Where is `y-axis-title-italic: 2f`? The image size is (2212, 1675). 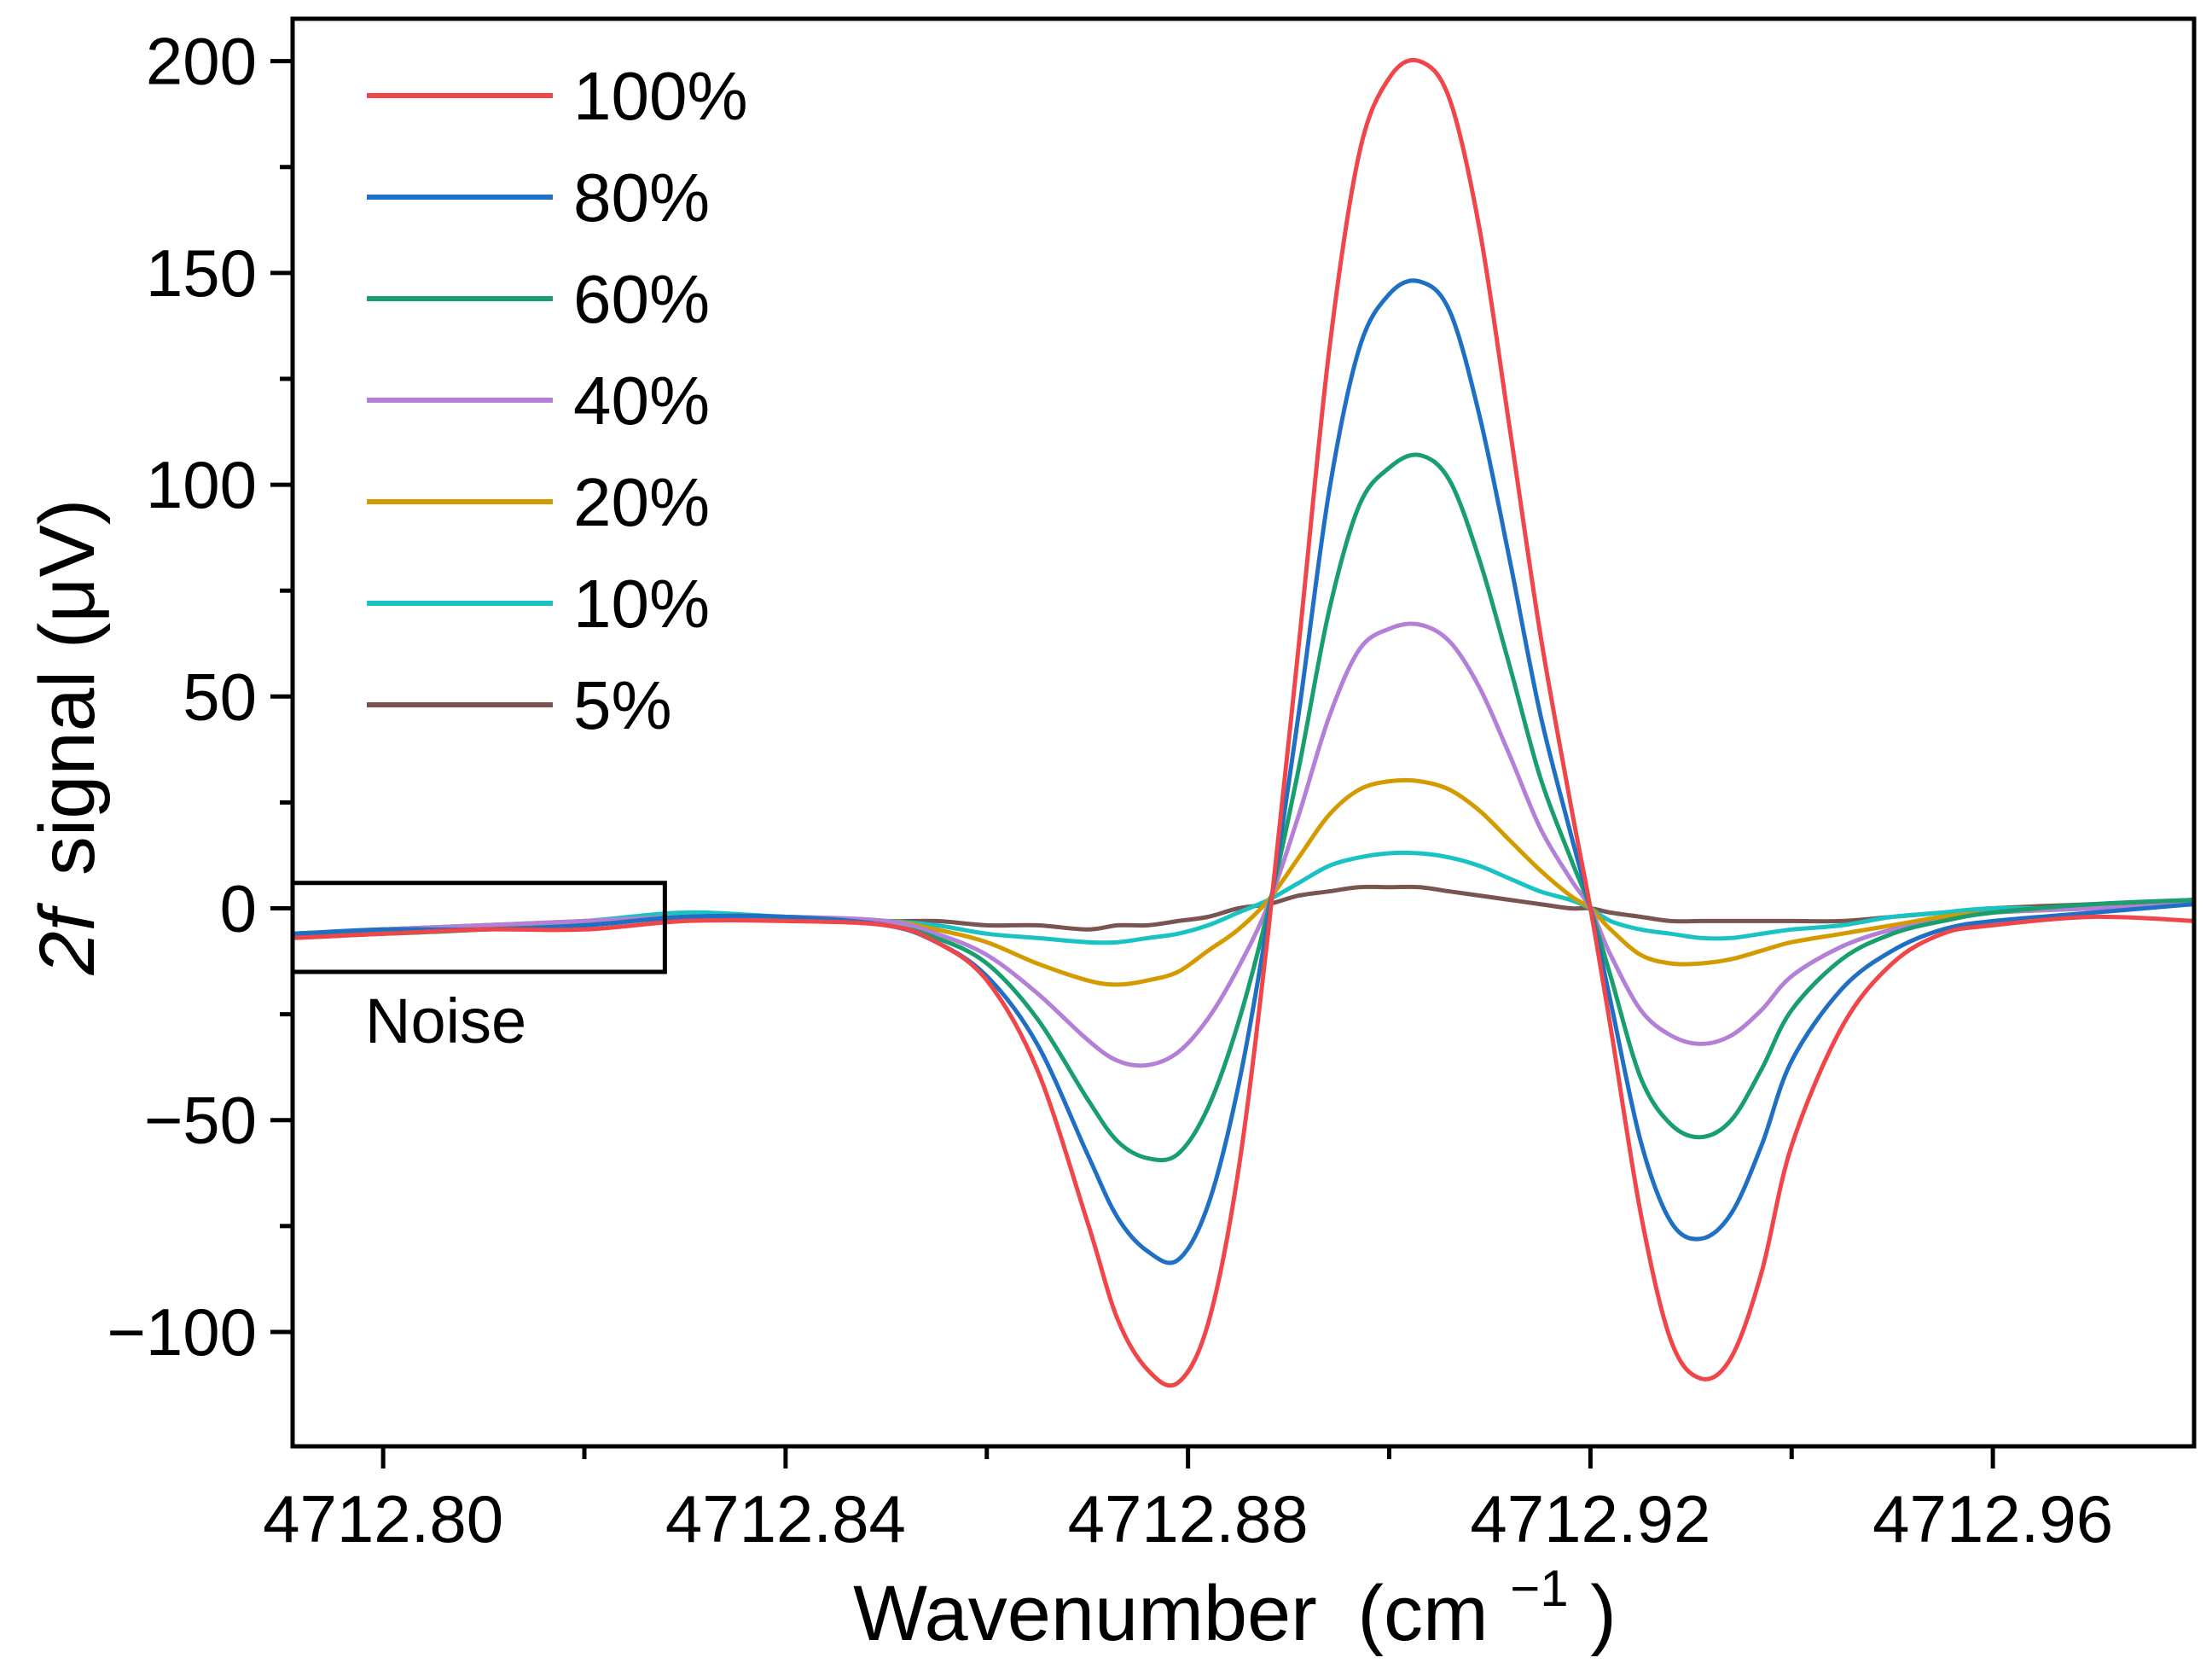 y-axis-title-italic: 2f is located at coordinates (67, 939).